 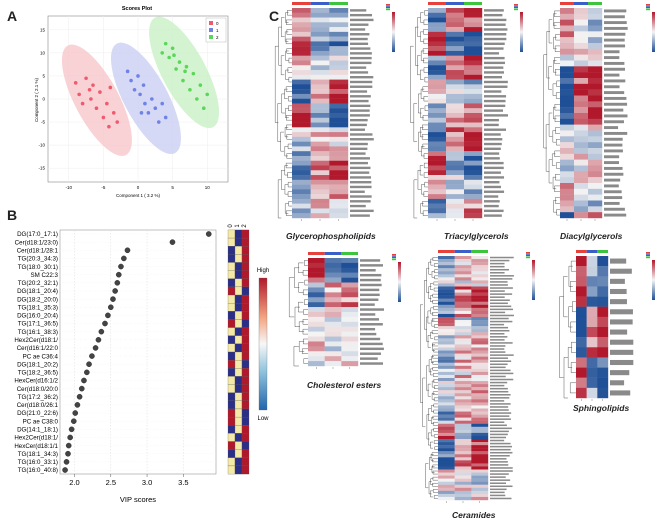 I want to click on scores-ytick: 10, so click(x=43, y=52).